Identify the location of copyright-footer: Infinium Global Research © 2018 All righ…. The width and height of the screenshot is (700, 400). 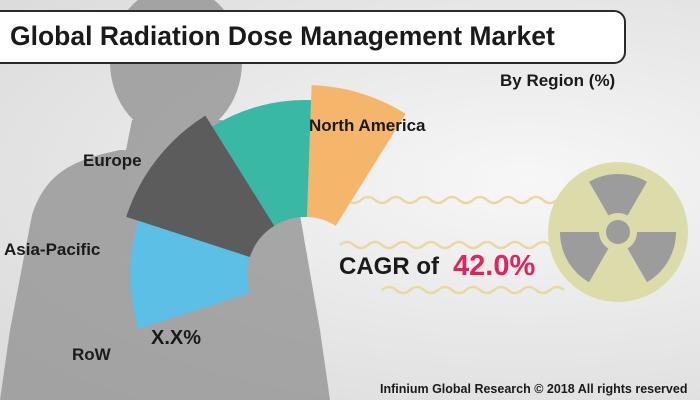
(534, 389).